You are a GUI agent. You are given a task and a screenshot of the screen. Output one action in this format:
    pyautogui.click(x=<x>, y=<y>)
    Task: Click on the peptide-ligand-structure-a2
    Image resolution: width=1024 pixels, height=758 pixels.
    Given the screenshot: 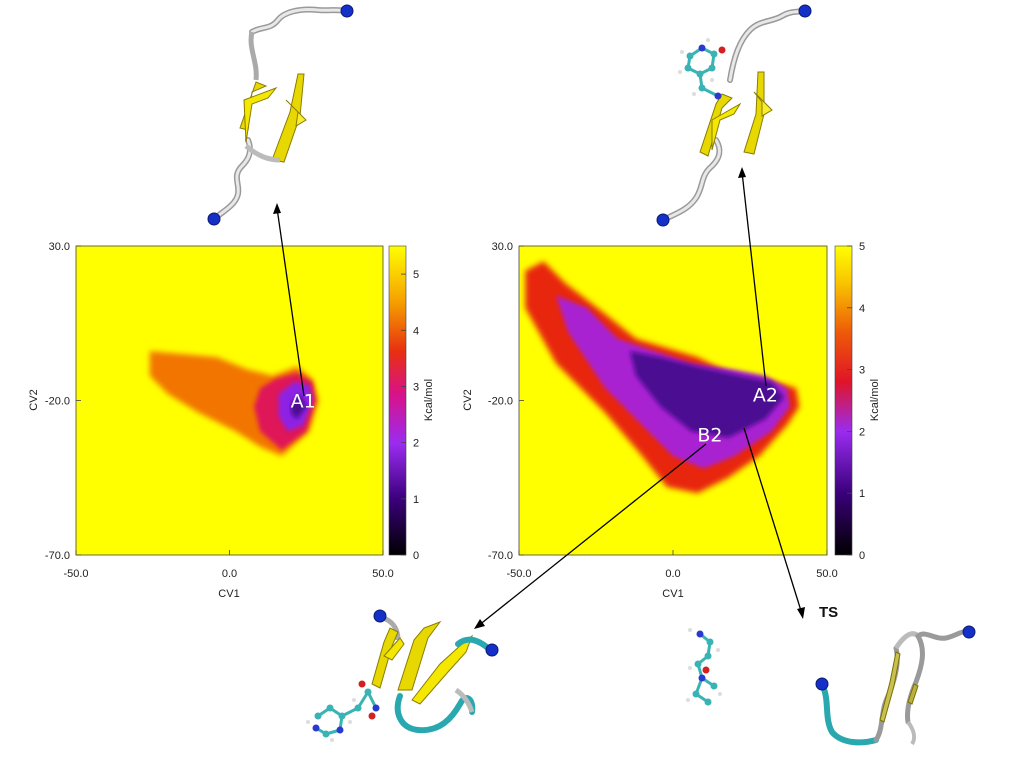 What is the action you would take?
    pyautogui.click(x=734, y=115)
    